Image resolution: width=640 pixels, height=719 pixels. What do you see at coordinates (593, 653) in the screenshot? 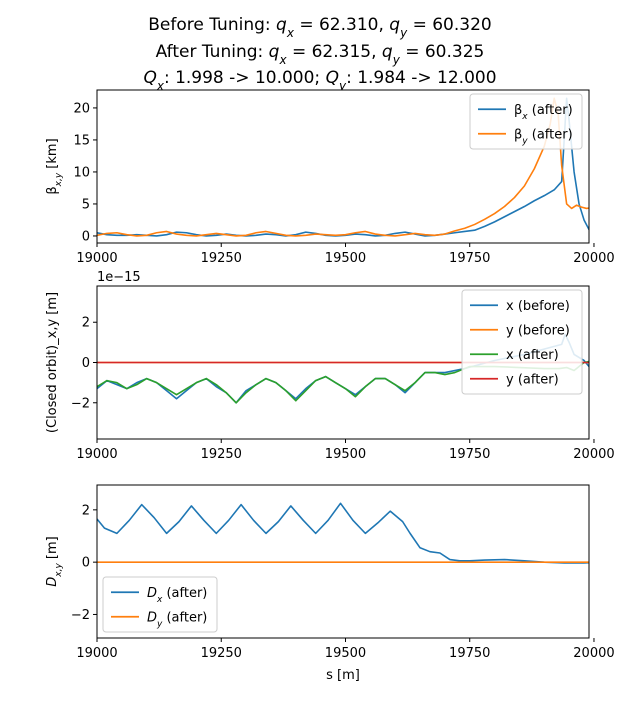
I see `x-tick-label-3-5: 20000` at bounding box center [593, 653].